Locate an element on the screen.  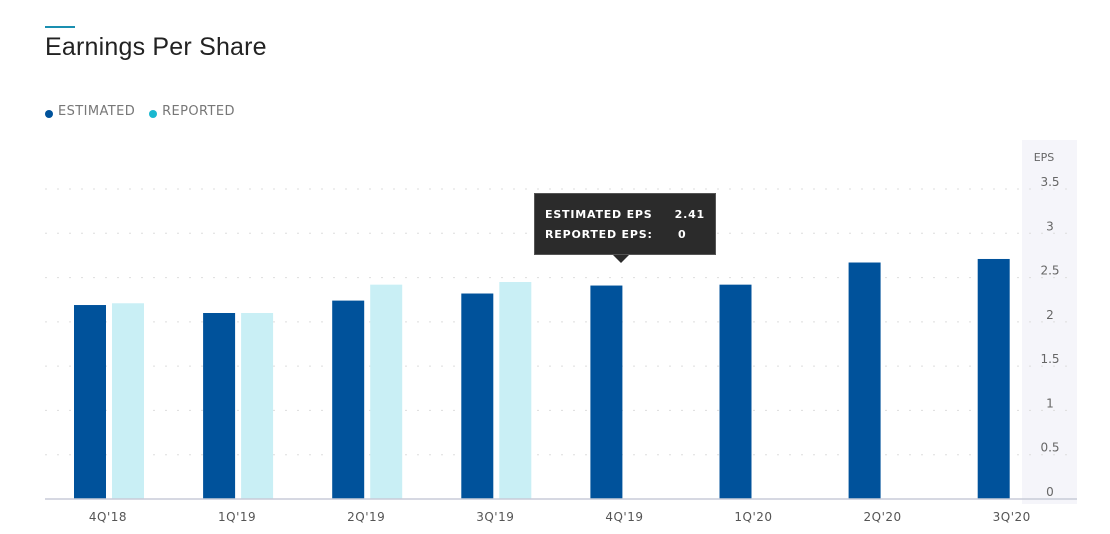
x-tick-label: 3Q'19 is located at coordinates (495, 517).